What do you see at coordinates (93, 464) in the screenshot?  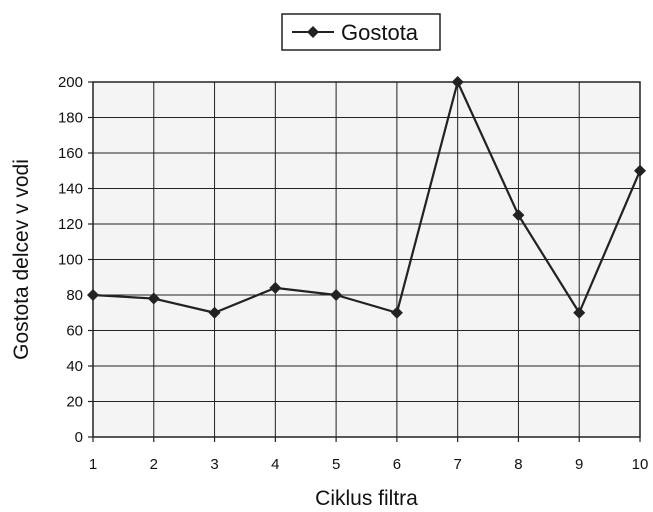 I see `x-tick-label: 1` at bounding box center [93, 464].